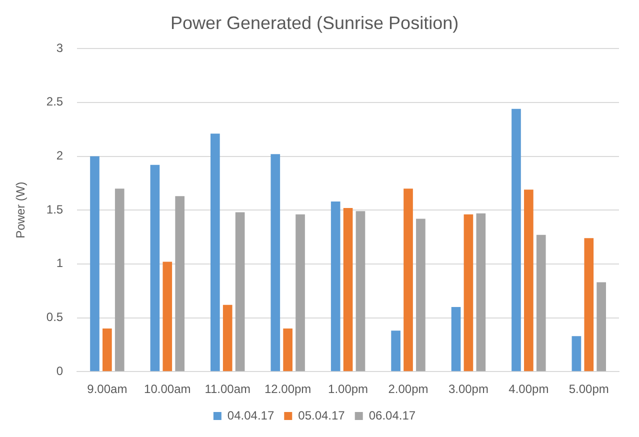  What do you see at coordinates (60, 47) in the screenshot?
I see `y-tick-label: 3` at bounding box center [60, 47].